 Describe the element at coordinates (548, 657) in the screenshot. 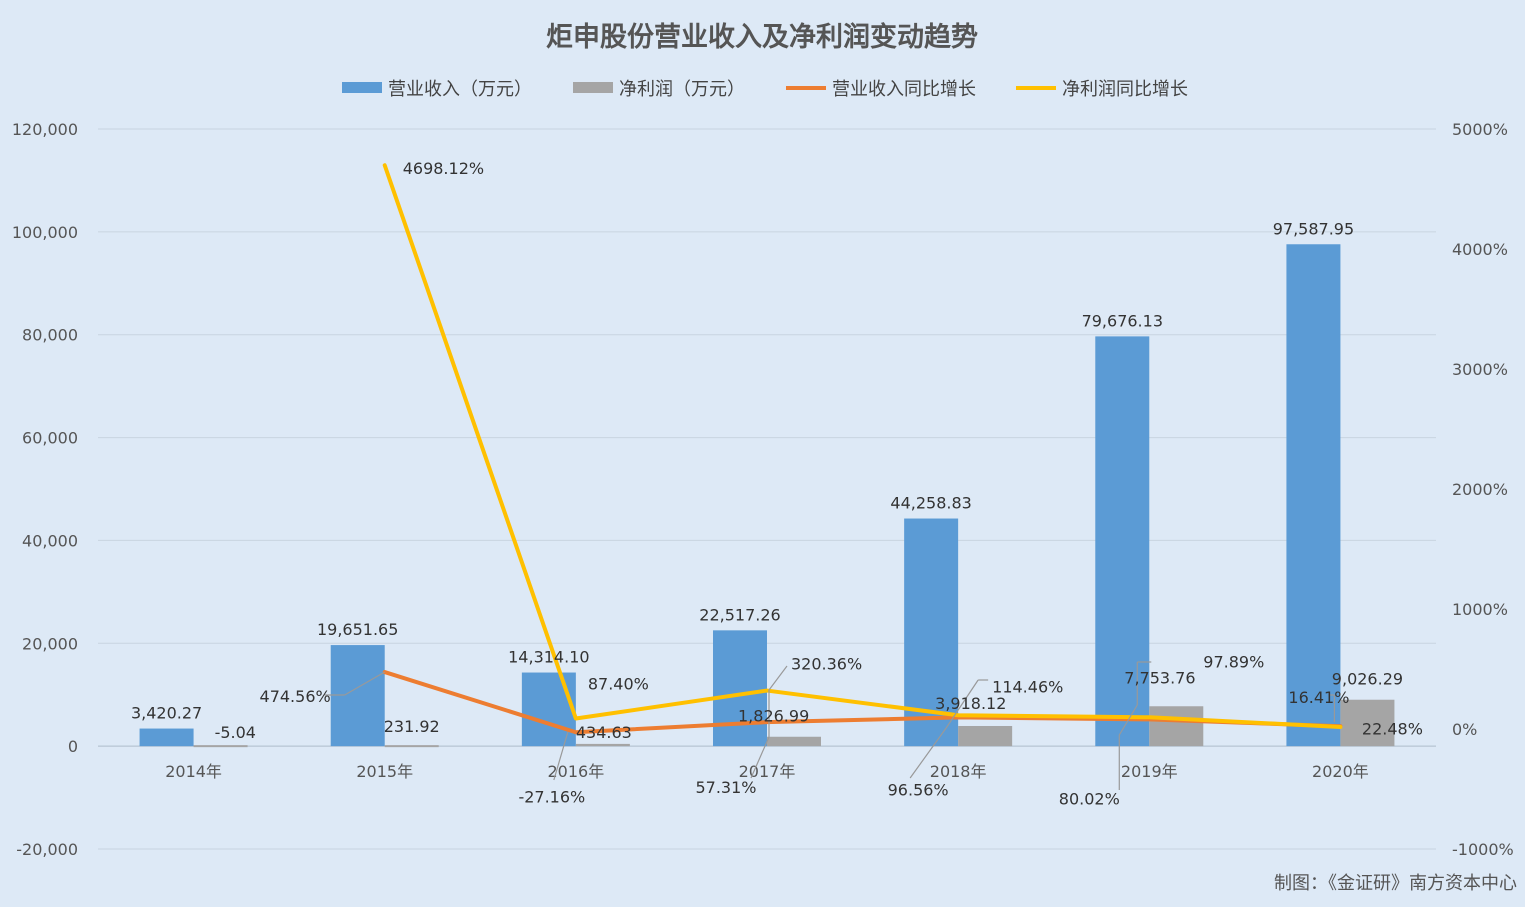

I see `revenue-label-2: 14,314.10` at that location.